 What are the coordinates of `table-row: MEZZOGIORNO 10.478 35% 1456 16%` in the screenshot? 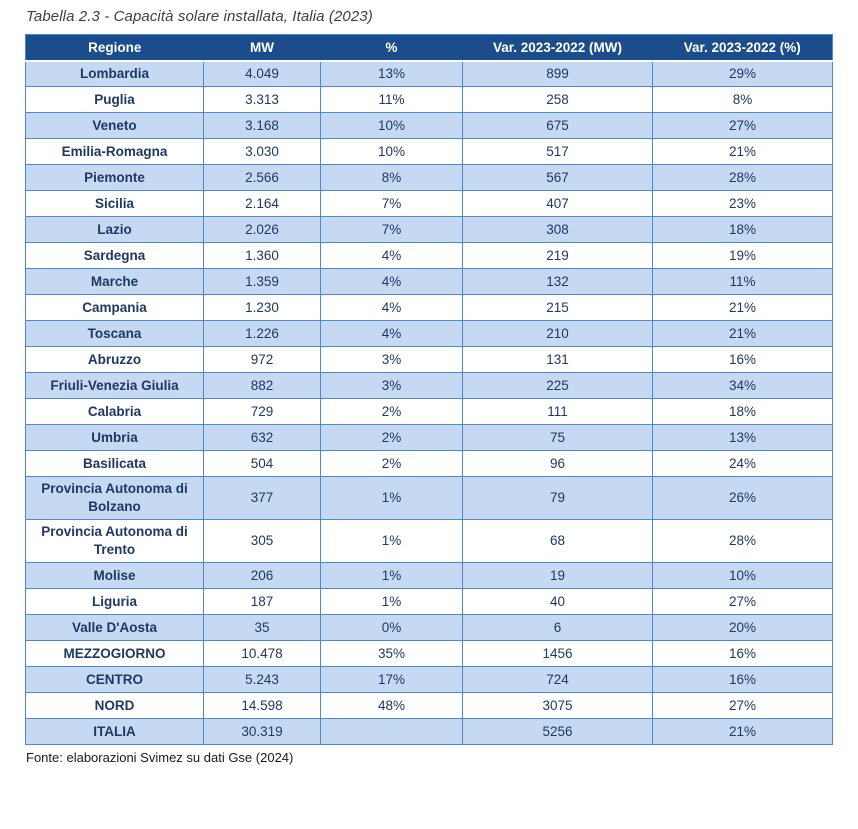 It's located at (429, 653).